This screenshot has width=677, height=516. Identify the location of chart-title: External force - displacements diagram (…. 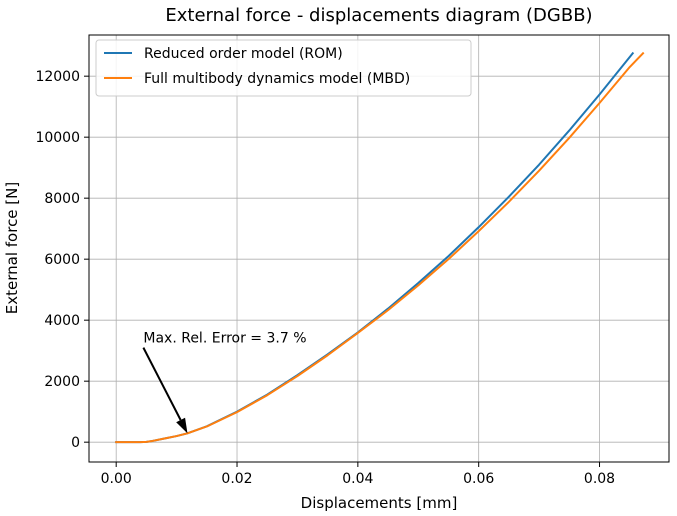
(378, 15).